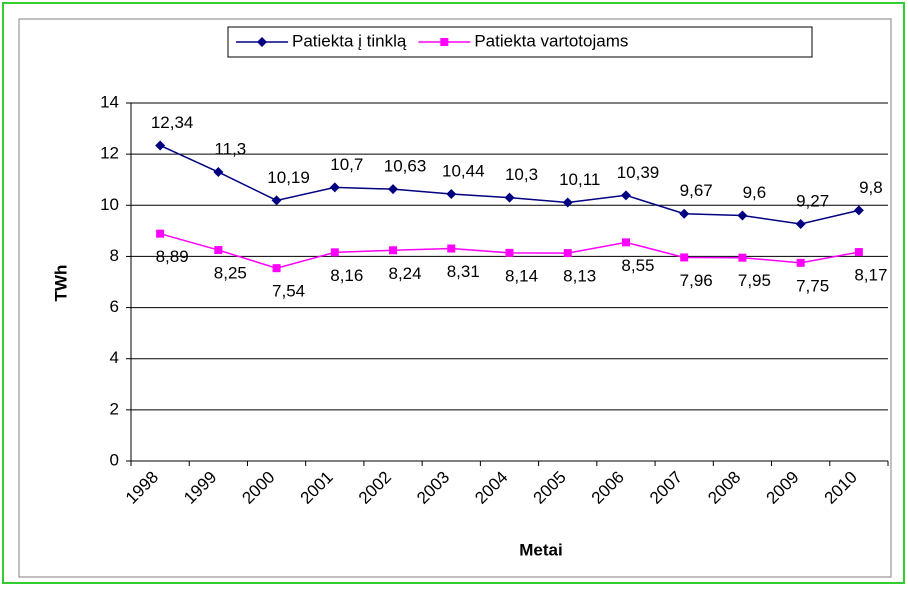 The width and height of the screenshot is (908, 592). Describe the element at coordinates (109, 204) in the screenshot. I see `y-tick-label: 10` at that location.